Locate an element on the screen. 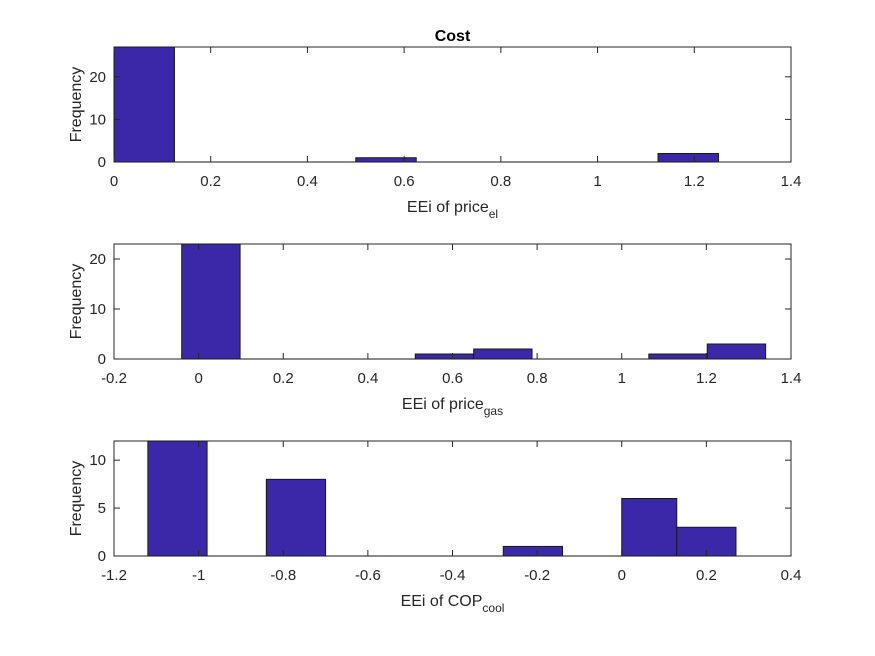  x-axis-label: EEi of COPcool is located at coordinates (453, 604).